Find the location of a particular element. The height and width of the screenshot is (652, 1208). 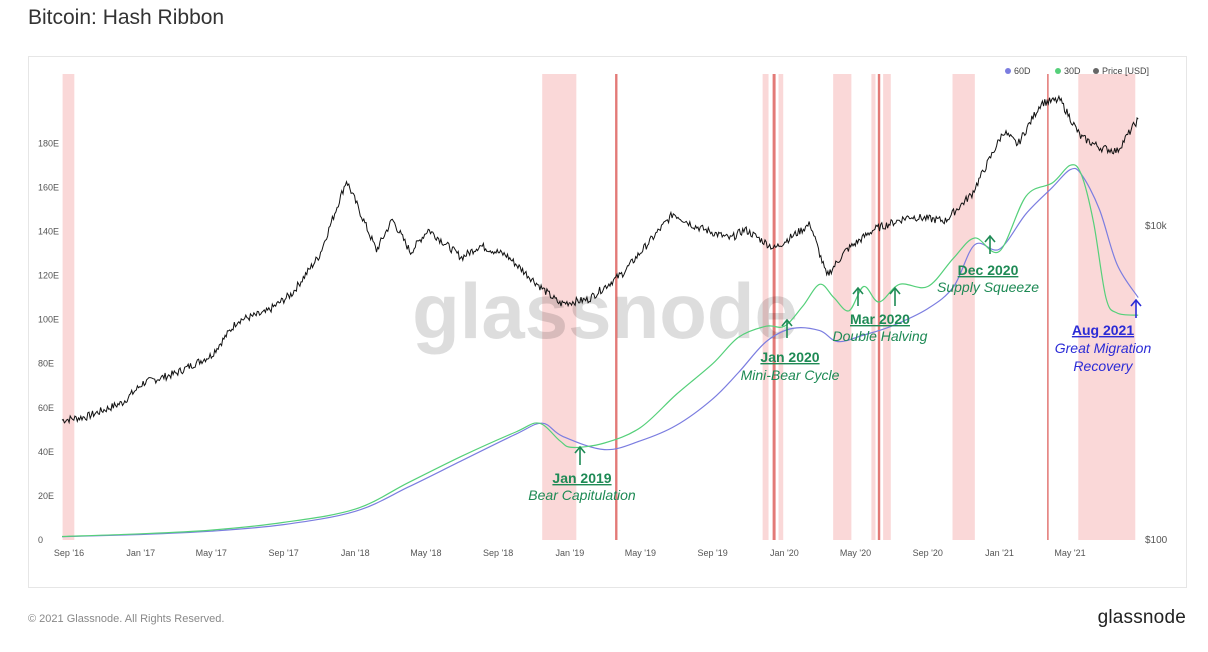

watermark-text: glassnode is located at coordinates (605, 311).